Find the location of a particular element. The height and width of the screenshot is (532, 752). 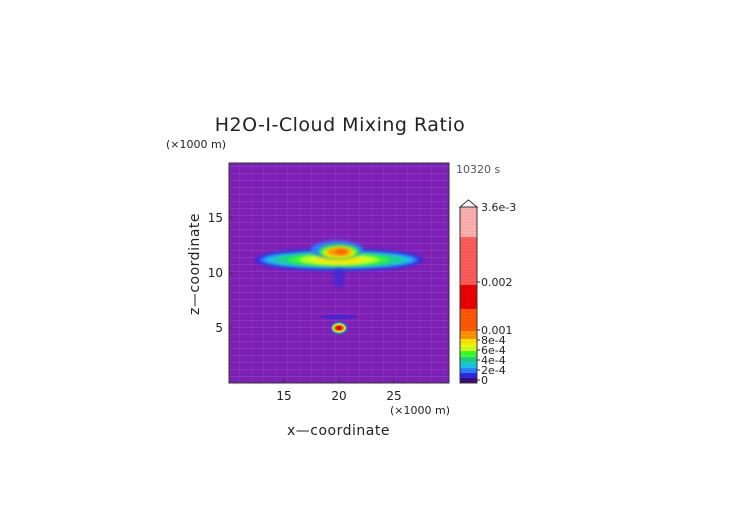

colorbar-tick-label: 2e-4 is located at coordinates (493, 370).